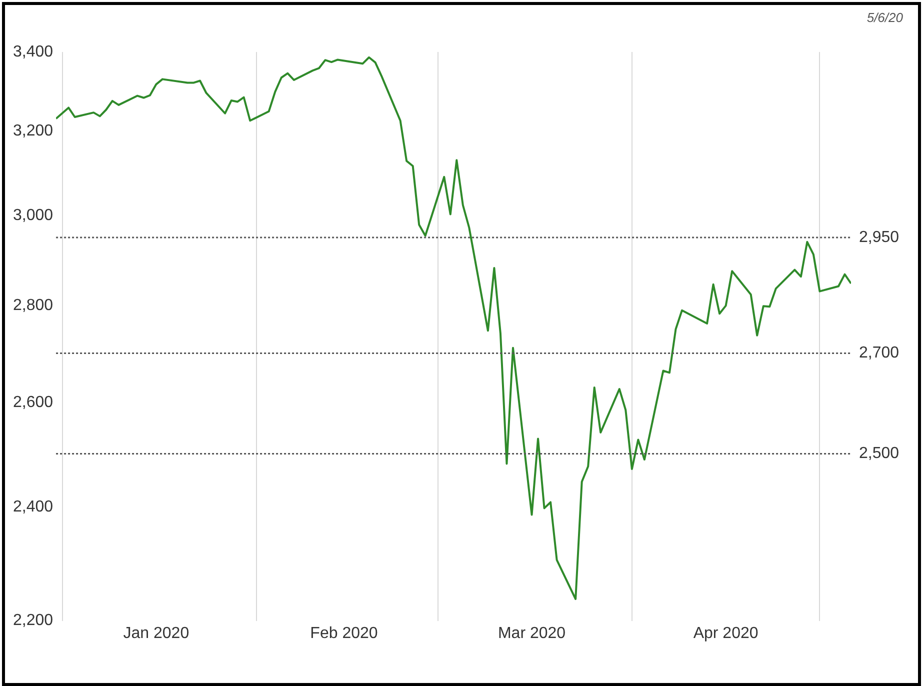 The height and width of the screenshot is (686, 923). Describe the element at coordinates (33, 131) in the screenshot. I see `y-tick-label: 3,200` at that location.